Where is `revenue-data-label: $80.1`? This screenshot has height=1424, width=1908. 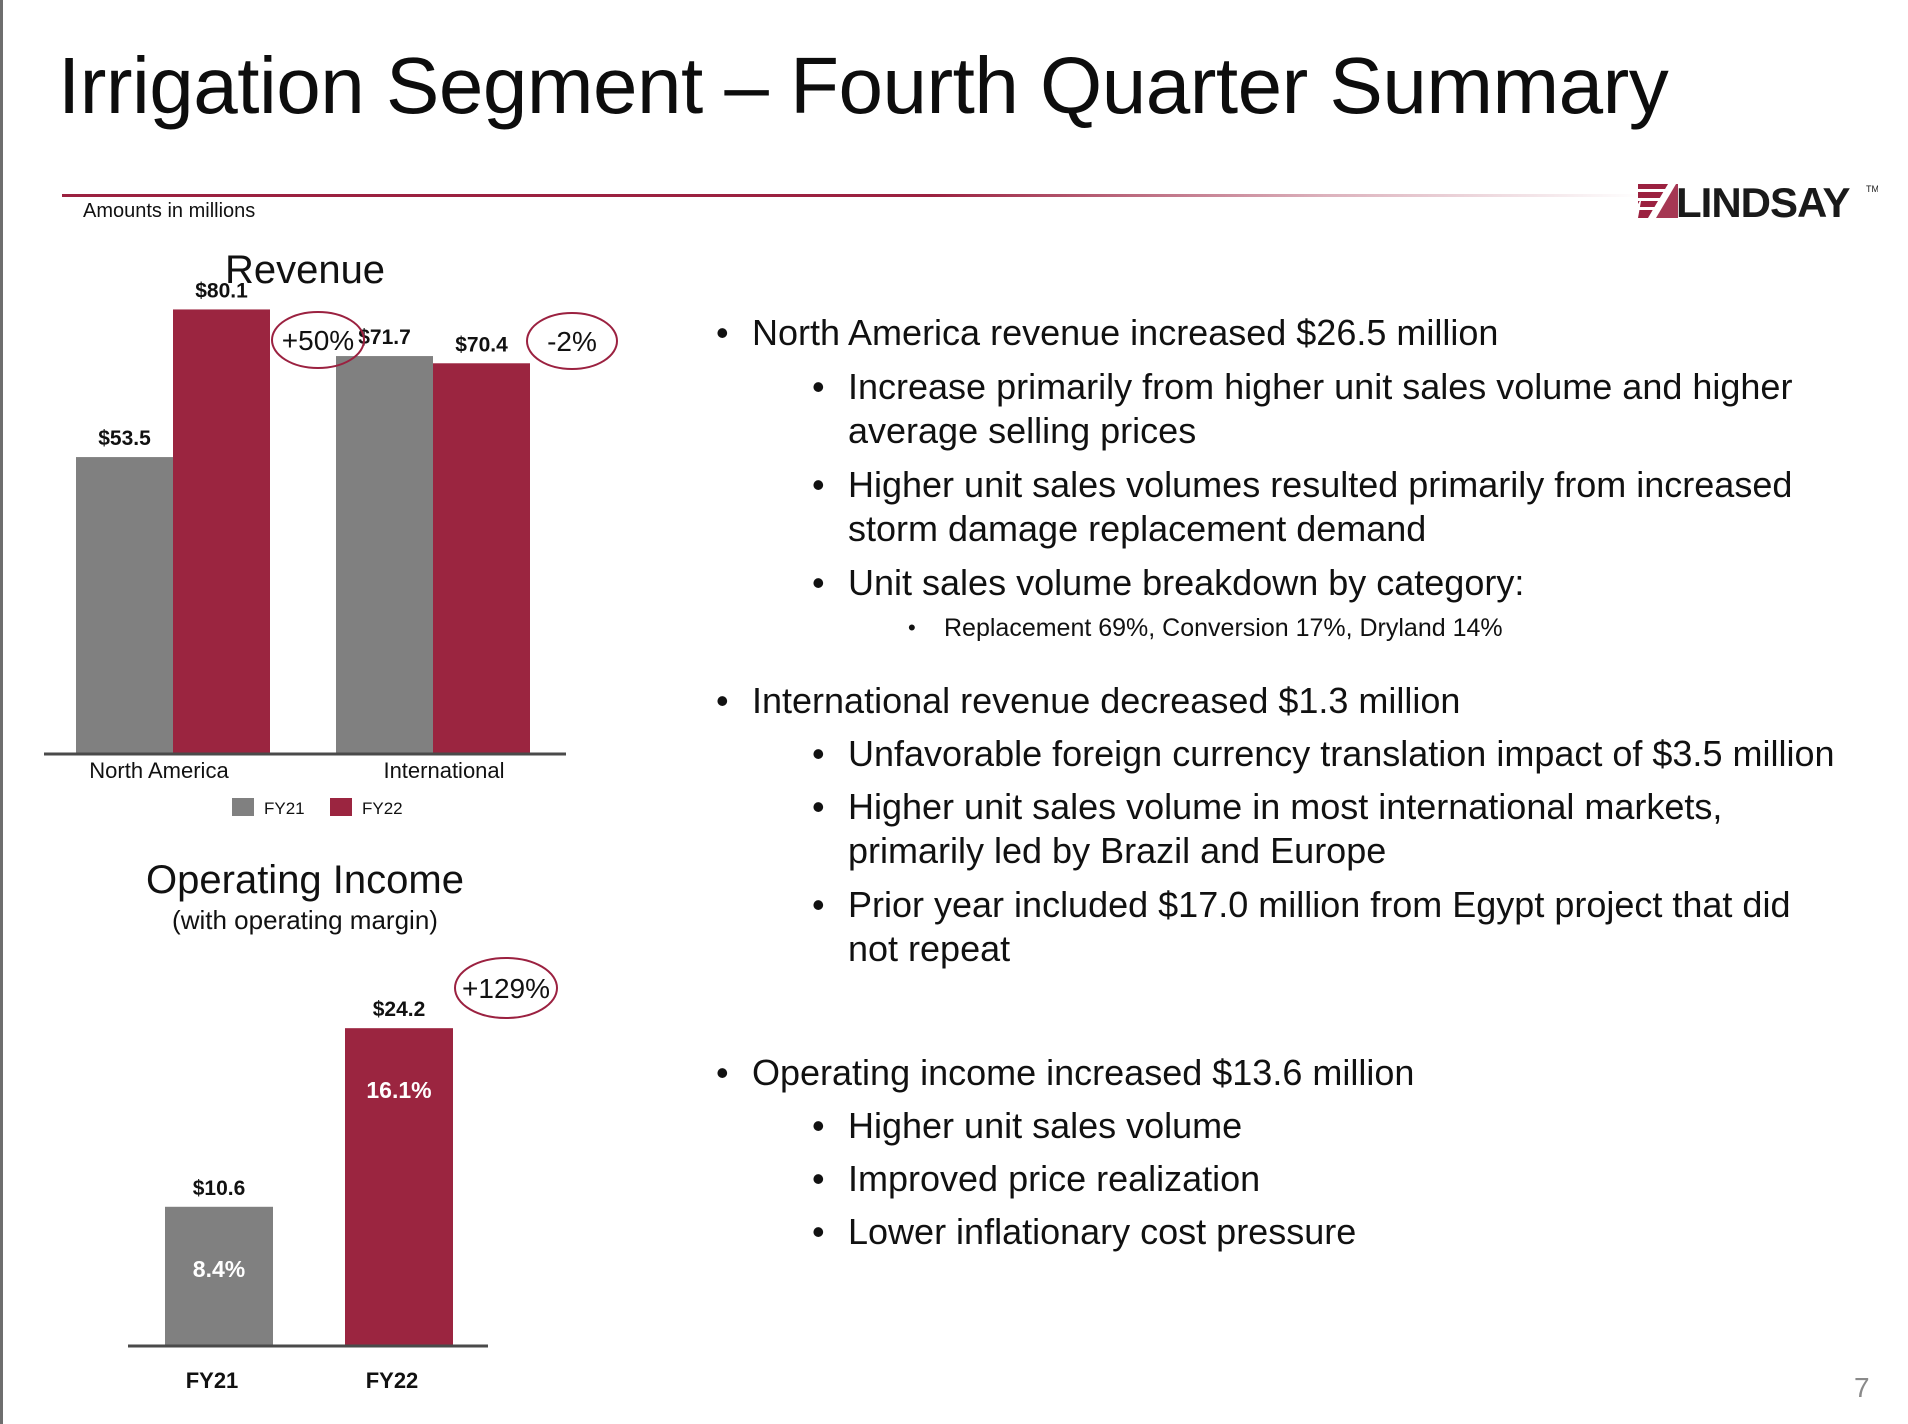 revenue-data-label: $80.1 is located at coordinates (221, 290).